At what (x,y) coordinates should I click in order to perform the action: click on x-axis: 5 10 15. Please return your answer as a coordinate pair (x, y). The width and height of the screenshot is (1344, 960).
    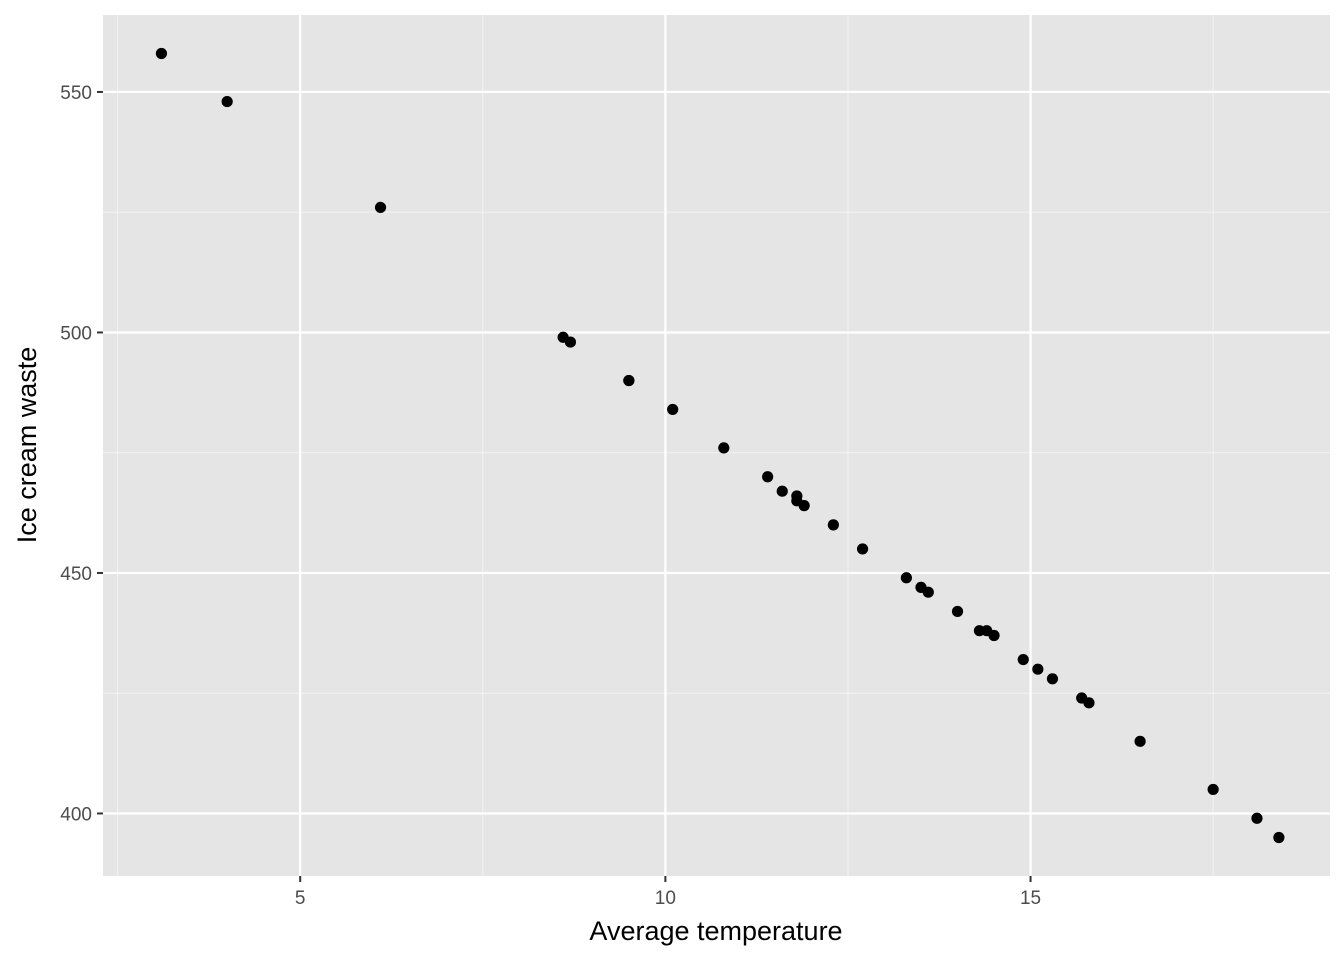
    Looking at the image, I should click on (668, 892).